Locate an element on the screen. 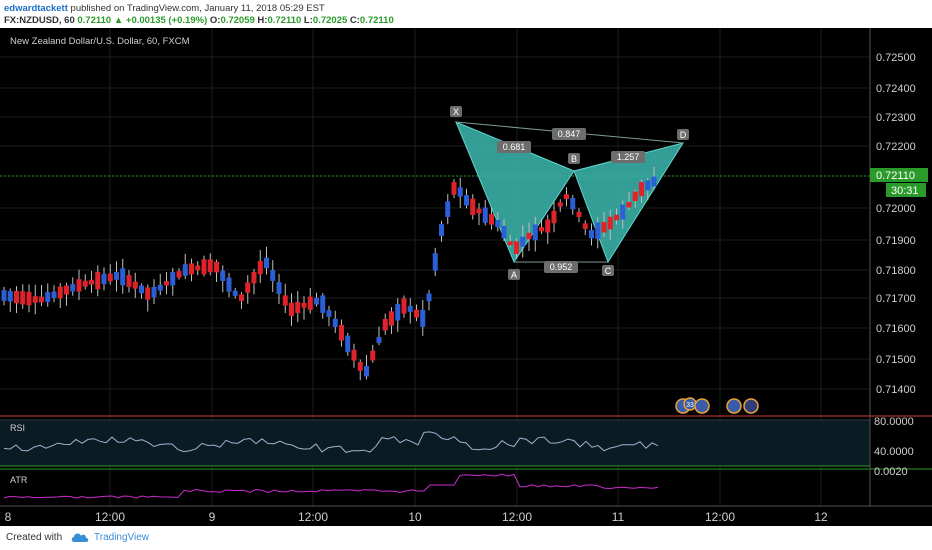  countdown-tag is located at coordinates (906, 190).